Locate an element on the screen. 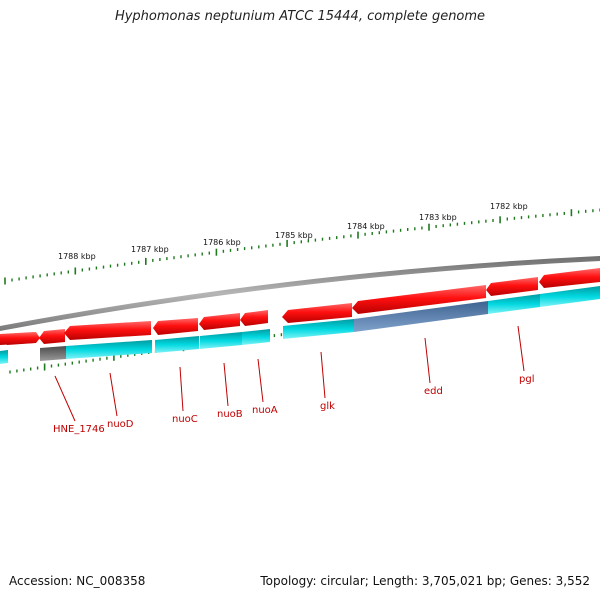 The width and height of the screenshot is (600, 600). label-leader-lines is located at coordinates (289, 373).